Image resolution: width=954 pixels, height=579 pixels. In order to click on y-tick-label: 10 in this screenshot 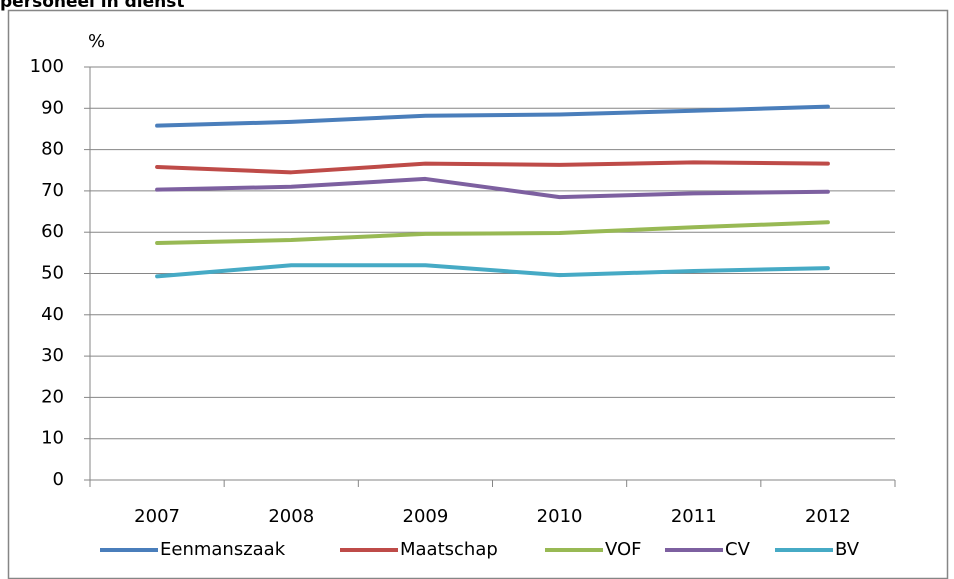, I will do `click(52, 438)`.